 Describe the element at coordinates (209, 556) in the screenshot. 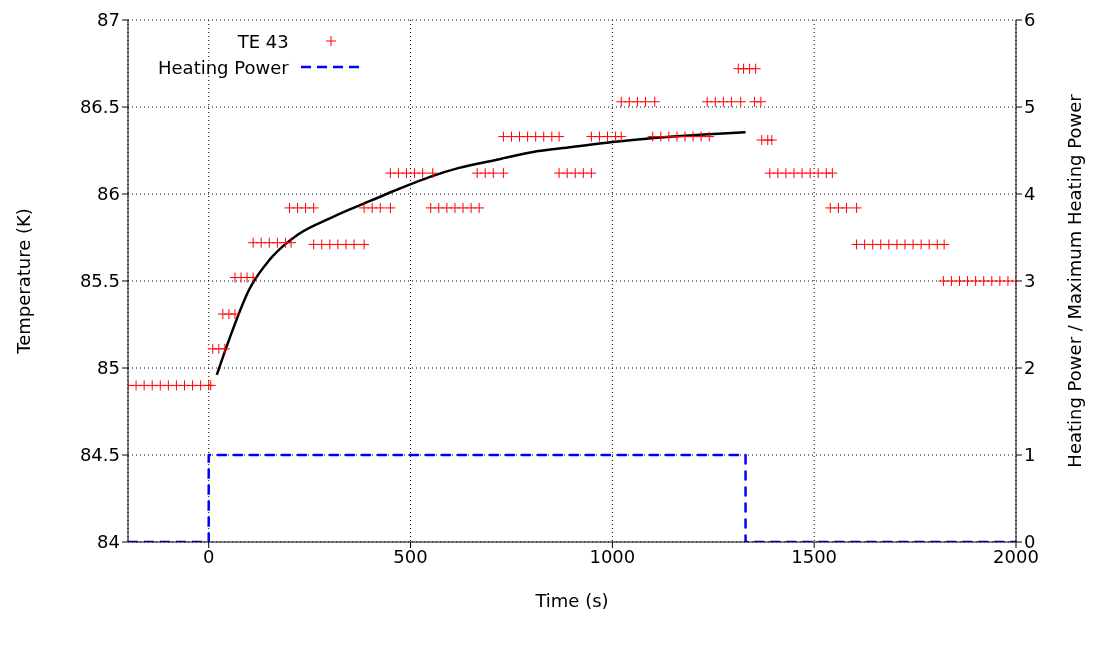

I see `x-tick-label: 0` at that location.